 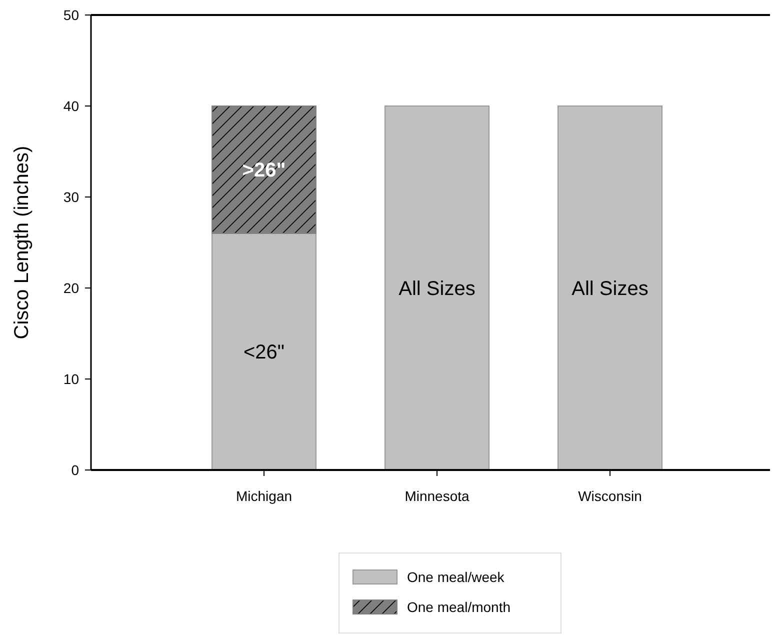 I want to click on y-tick-label: 20, so click(x=71, y=288).